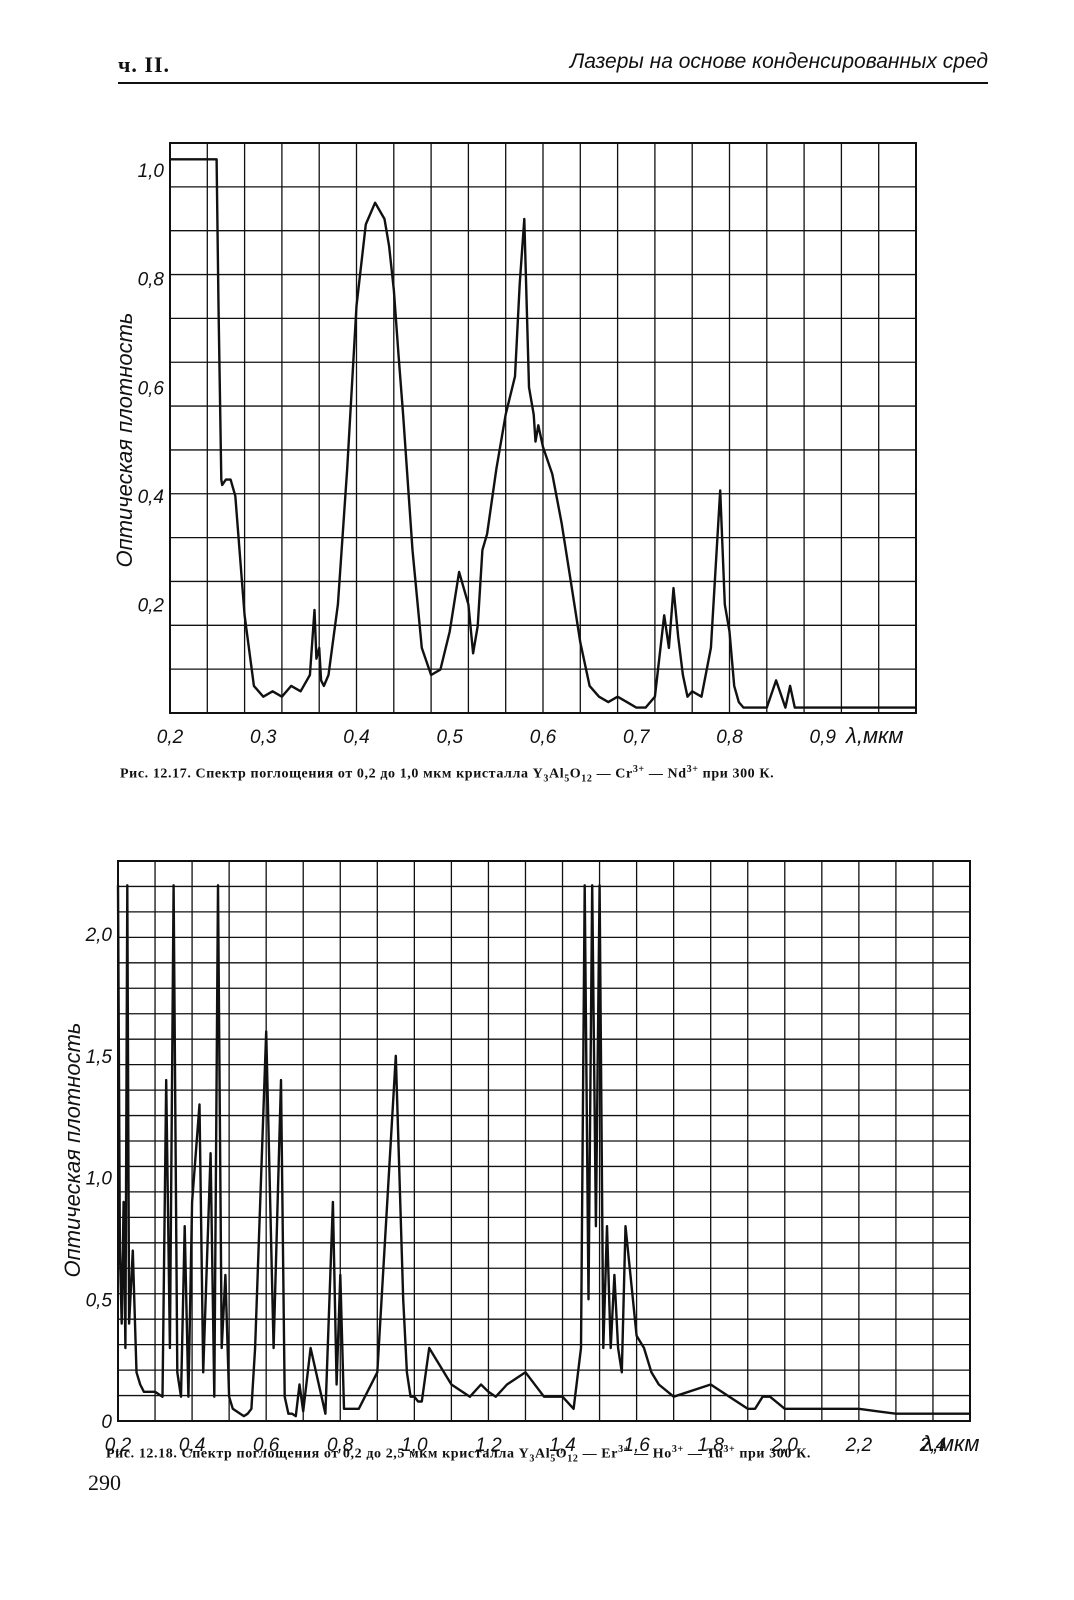 This screenshot has width=1074, height=1600. What do you see at coordinates (263, 737) in the screenshot?
I see `x-tick-label: 0,3` at bounding box center [263, 737].